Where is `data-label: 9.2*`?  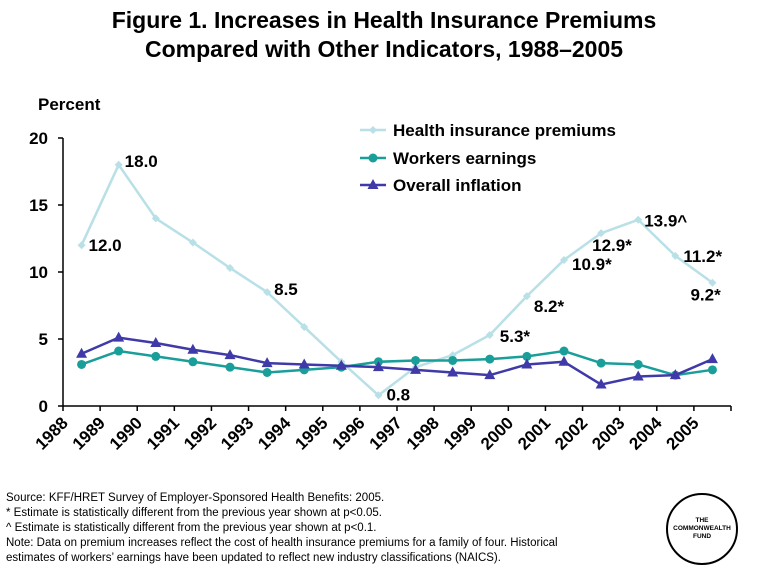 data-label: 9.2* is located at coordinates (705, 295).